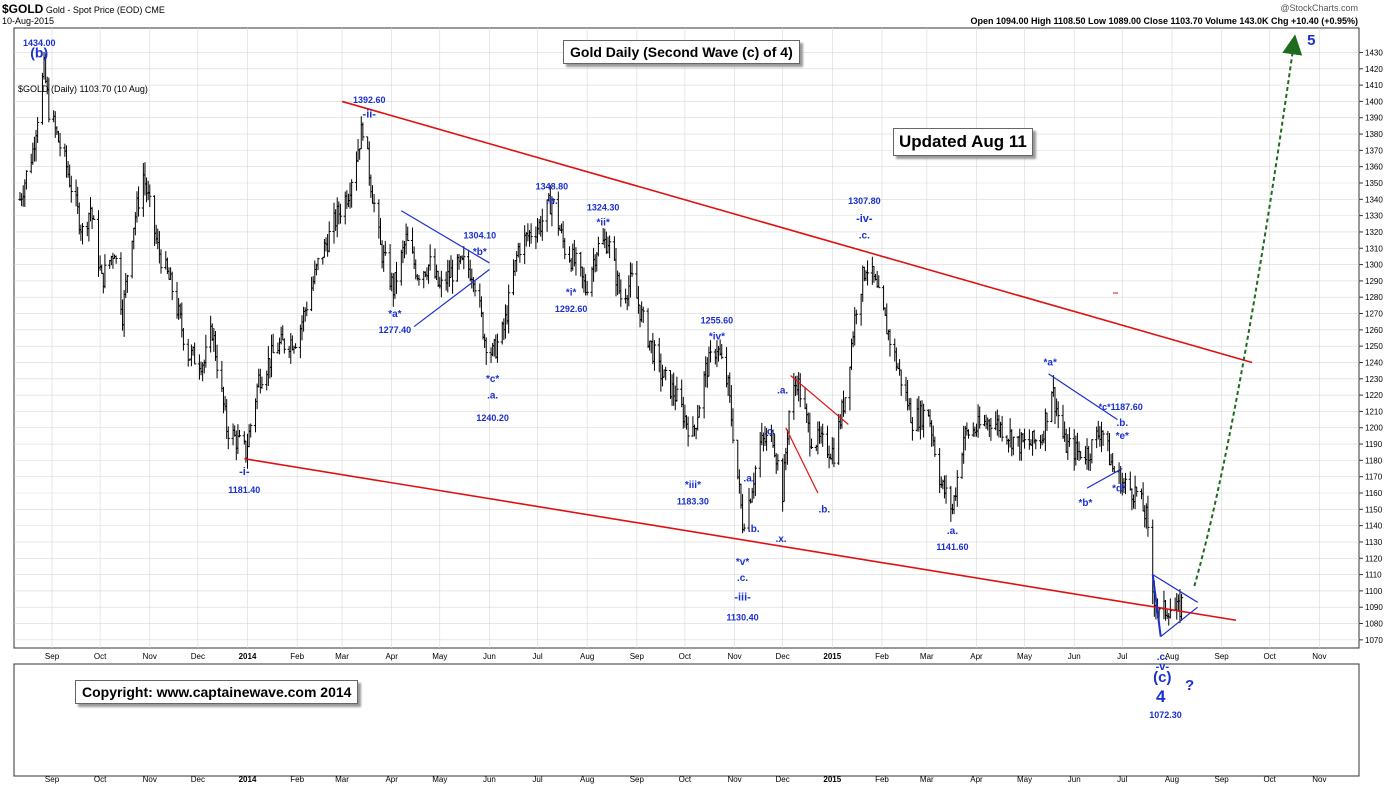 The width and height of the screenshot is (1400, 791). I want to click on chart-header: $GOLD Gold - Spot Price (EOD) CME, so click(83, 9).